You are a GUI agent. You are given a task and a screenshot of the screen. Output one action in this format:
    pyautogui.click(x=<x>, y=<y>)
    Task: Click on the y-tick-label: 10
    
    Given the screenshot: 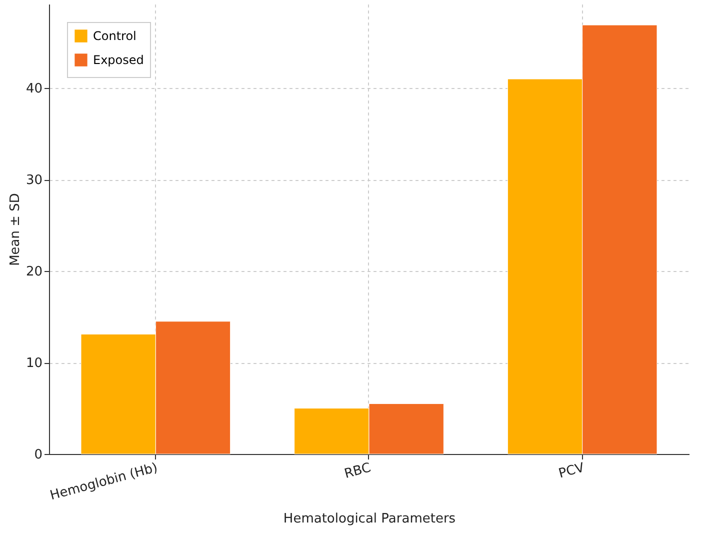 What is the action you would take?
    pyautogui.click(x=34, y=364)
    